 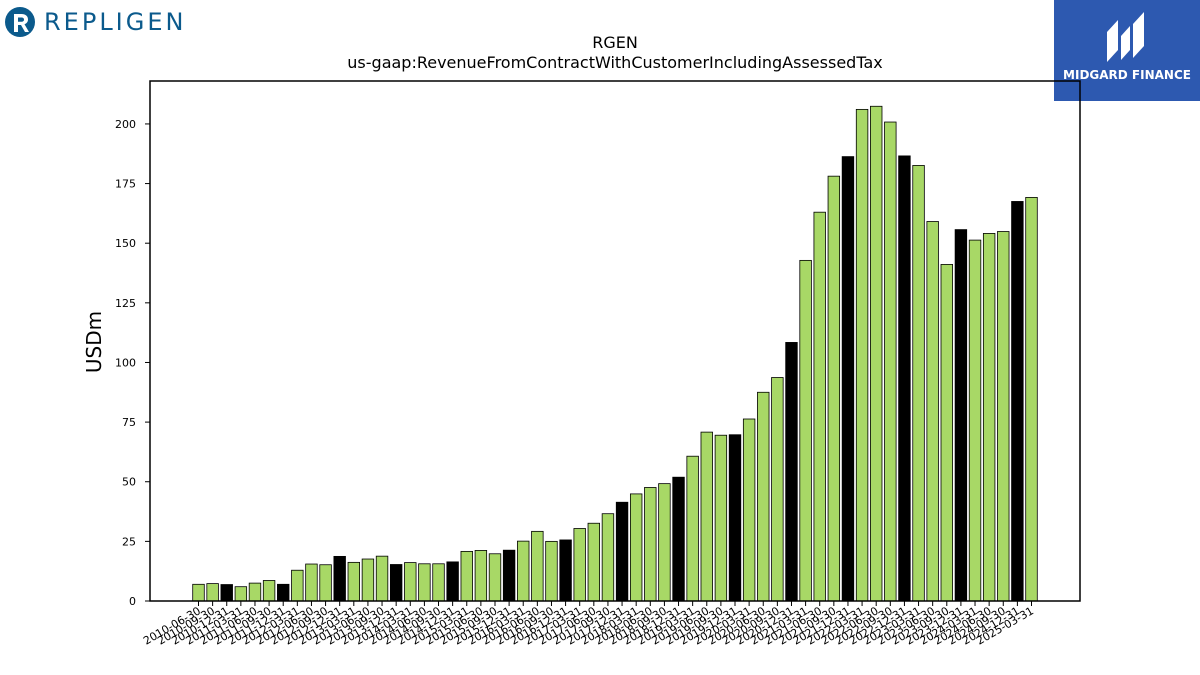 I want to click on midgard-finance-logo: MIDGARD FINANCE, so click(x=1127, y=50).